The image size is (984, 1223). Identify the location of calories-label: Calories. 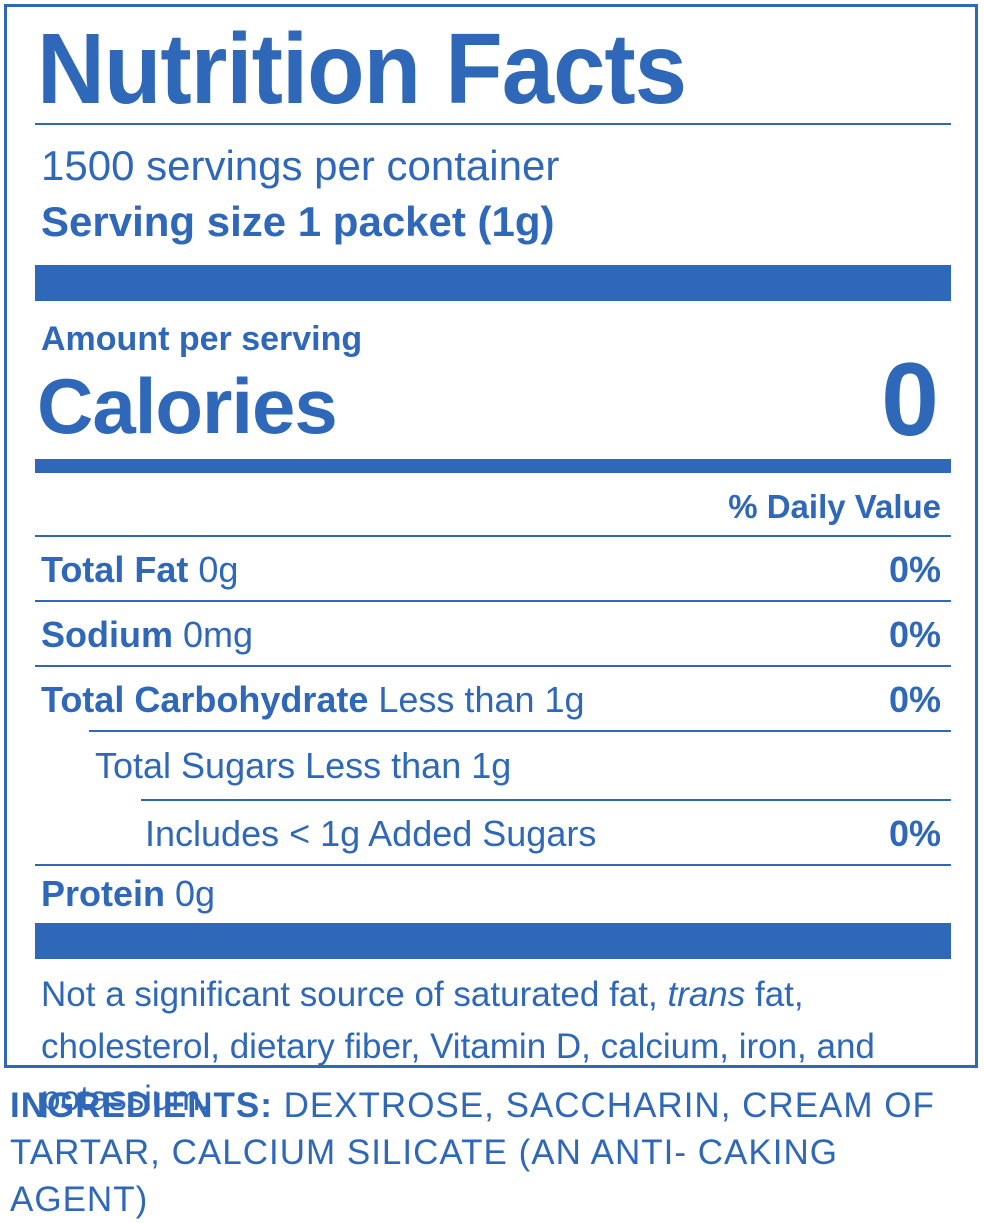
(187, 406).